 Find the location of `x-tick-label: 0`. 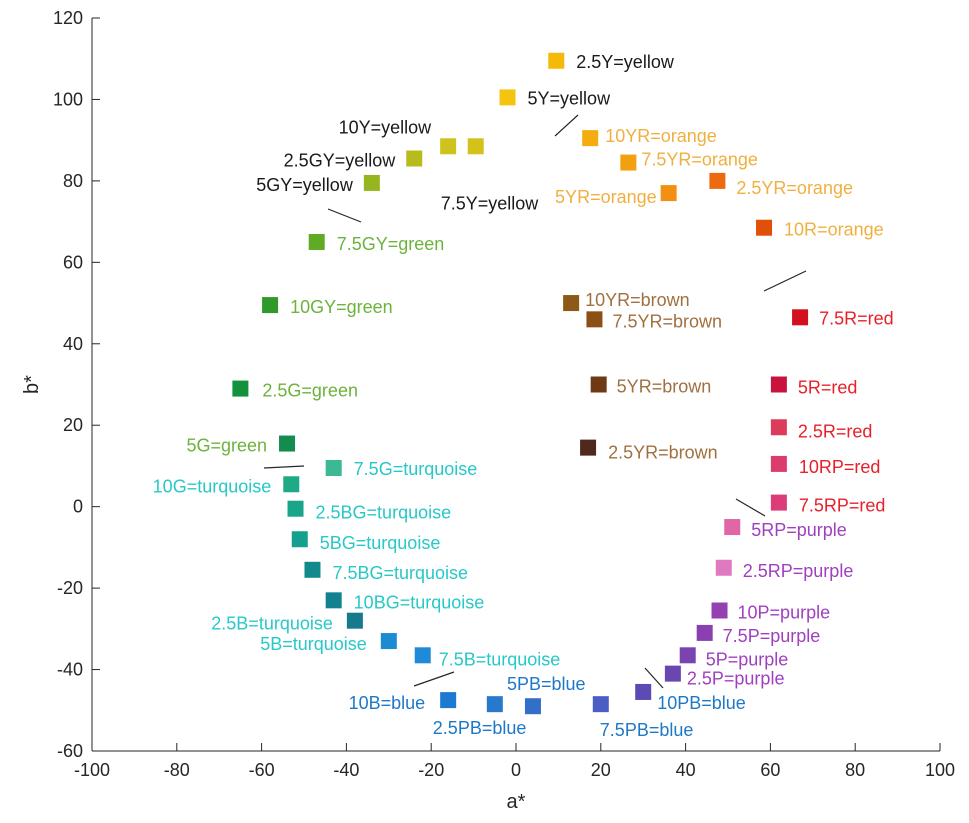

x-tick-label: 0 is located at coordinates (516, 770).